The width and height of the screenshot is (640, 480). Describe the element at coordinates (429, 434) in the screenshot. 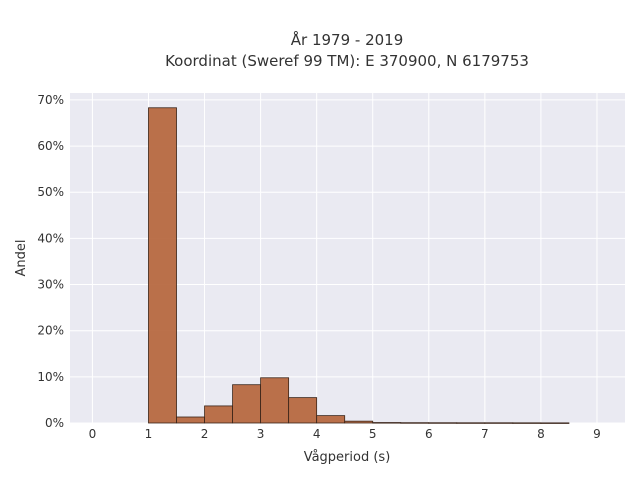

I see `x-tick-label: 6` at that location.